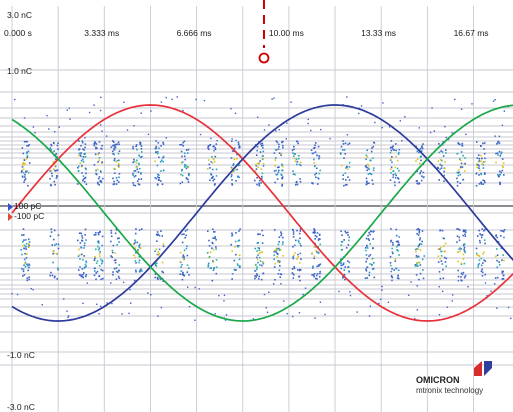 The image size is (513, 412). What do you see at coordinates (264, 32) in the screenshot?
I see `time-cursor` at bounding box center [264, 32].